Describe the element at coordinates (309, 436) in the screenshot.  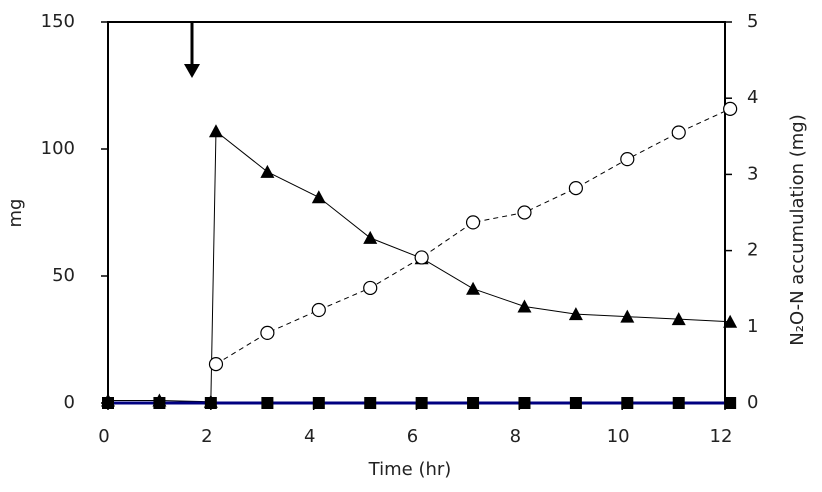
I see `x-tick-label: 4` at that location.